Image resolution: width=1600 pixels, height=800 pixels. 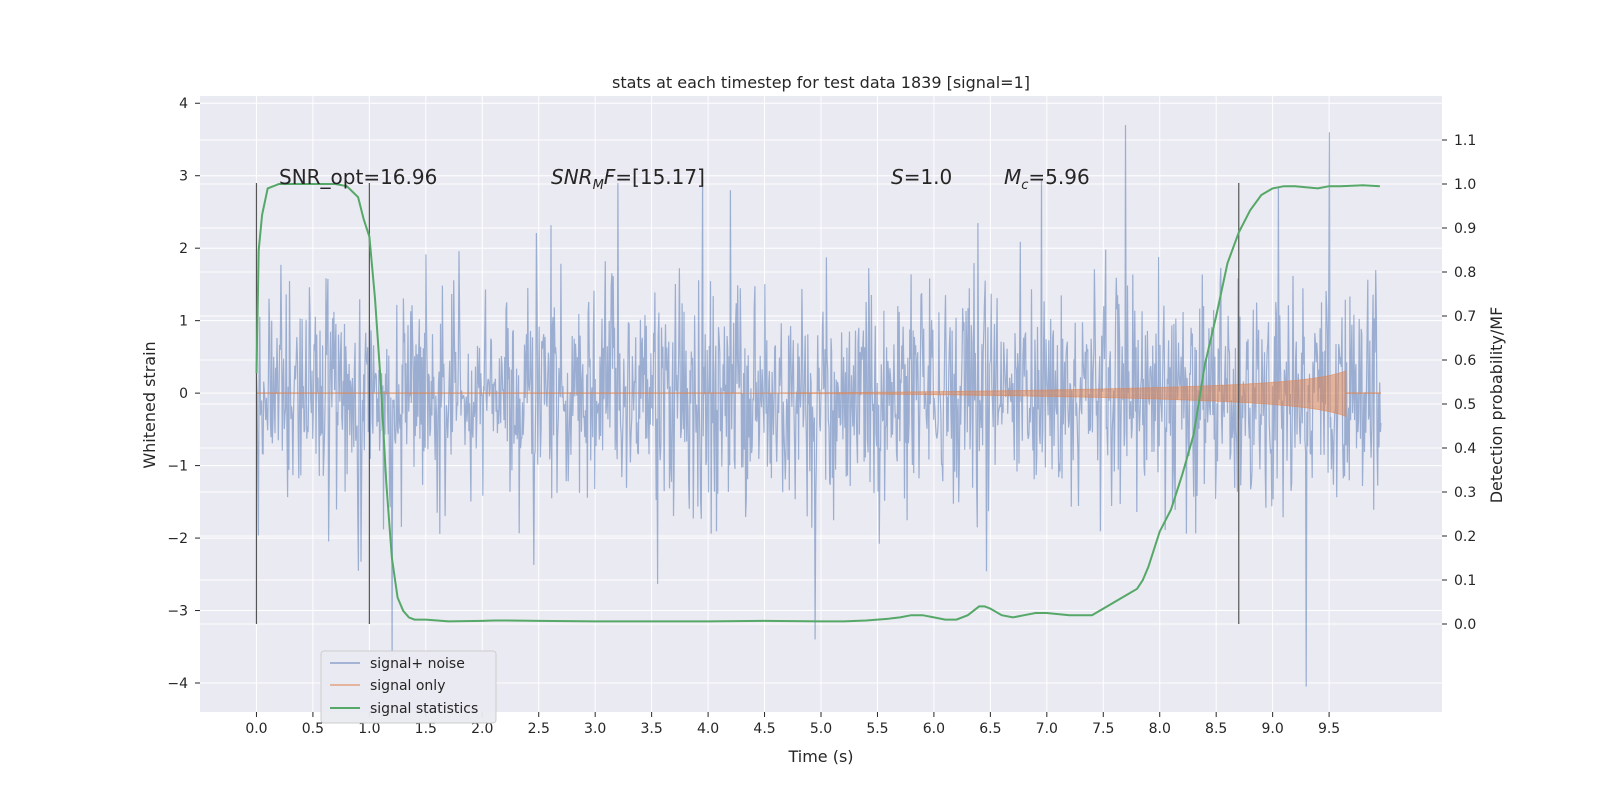 I want to click on x-tick-label: 5.5, so click(x=877, y=729).